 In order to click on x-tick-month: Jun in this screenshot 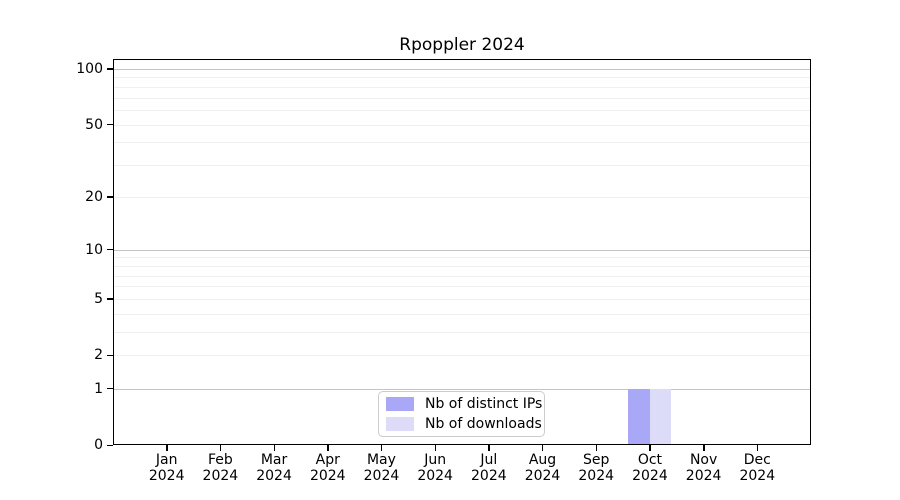, I will do `click(435, 460)`.